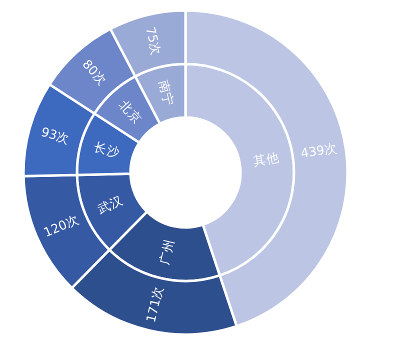  Describe the element at coordinates (56, 135) in the screenshot. I see `data-label: 93次` at that location.